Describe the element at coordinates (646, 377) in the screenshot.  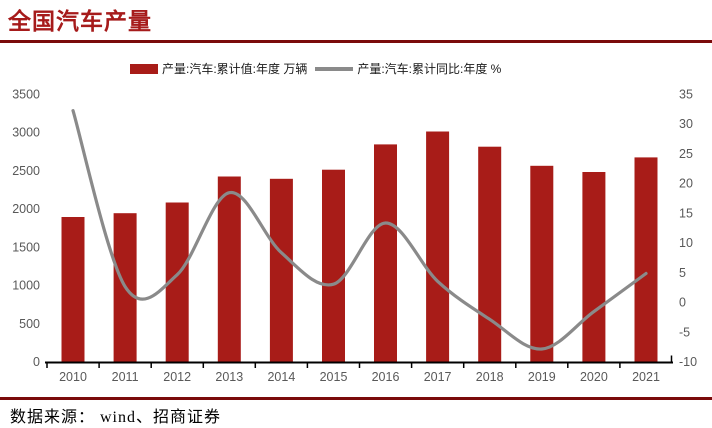
I see `x-axis-label: 2021` at that location.